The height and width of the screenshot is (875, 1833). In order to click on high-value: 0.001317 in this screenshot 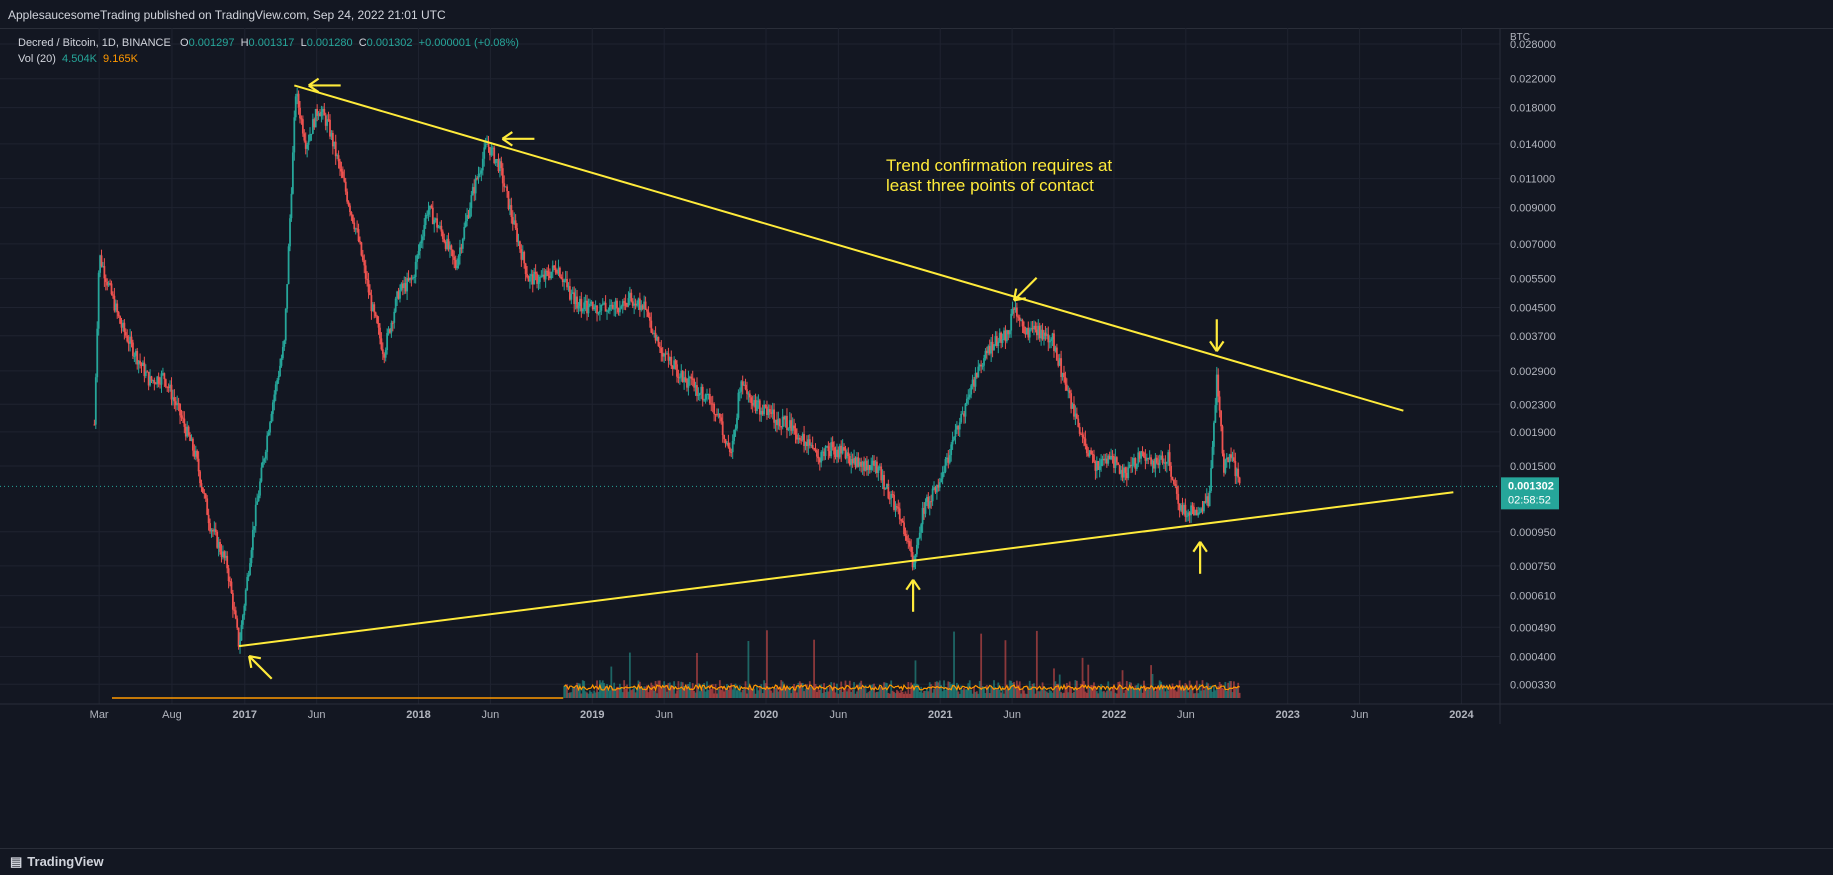, I will do `click(271, 43)`.